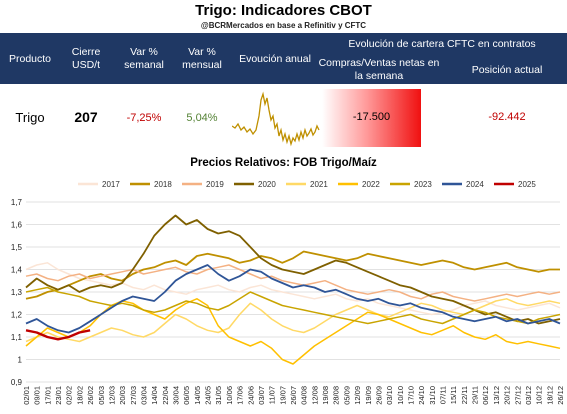 The width and height of the screenshot is (567, 414). Describe the element at coordinates (378, 395) in the screenshot. I see `x-tick-label: 26/09` at that location.